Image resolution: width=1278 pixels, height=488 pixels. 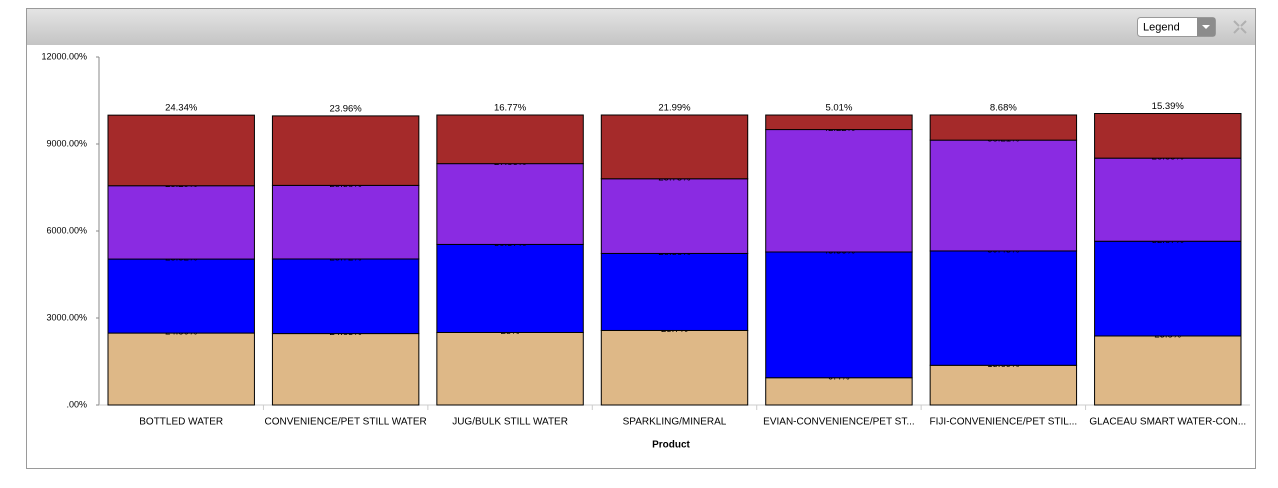 I want to click on expand-icon, so click(x=1240, y=27).